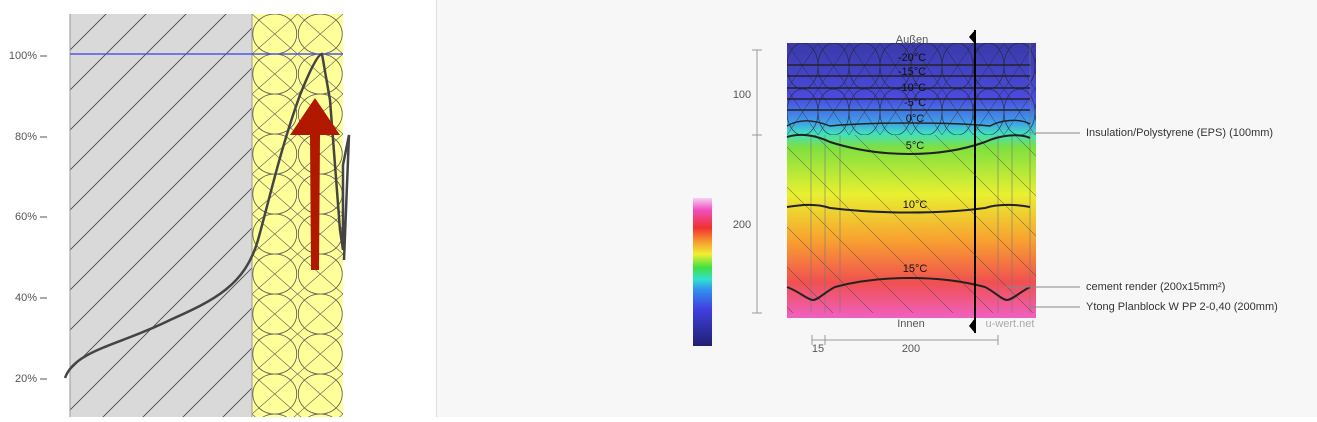 This screenshot has width=1317, height=422. I want to click on y-label: 40%, so click(26, 298).